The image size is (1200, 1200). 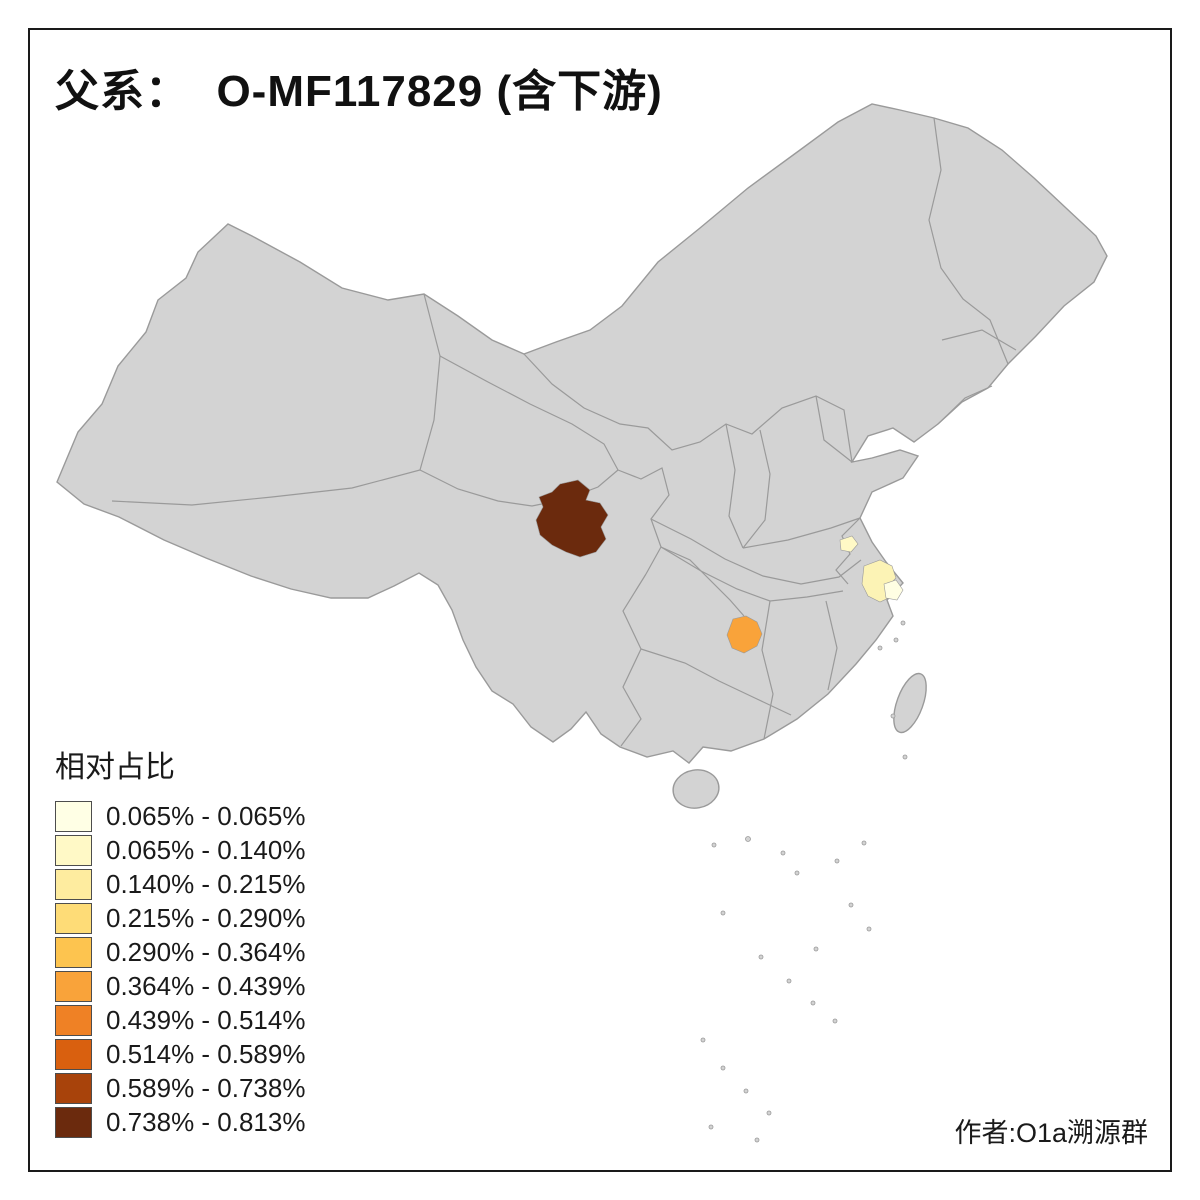 What do you see at coordinates (206, 1054) in the screenshot?
I see `legend-label: 0.514% - 0.589%` at bounding box center [206, 1054].